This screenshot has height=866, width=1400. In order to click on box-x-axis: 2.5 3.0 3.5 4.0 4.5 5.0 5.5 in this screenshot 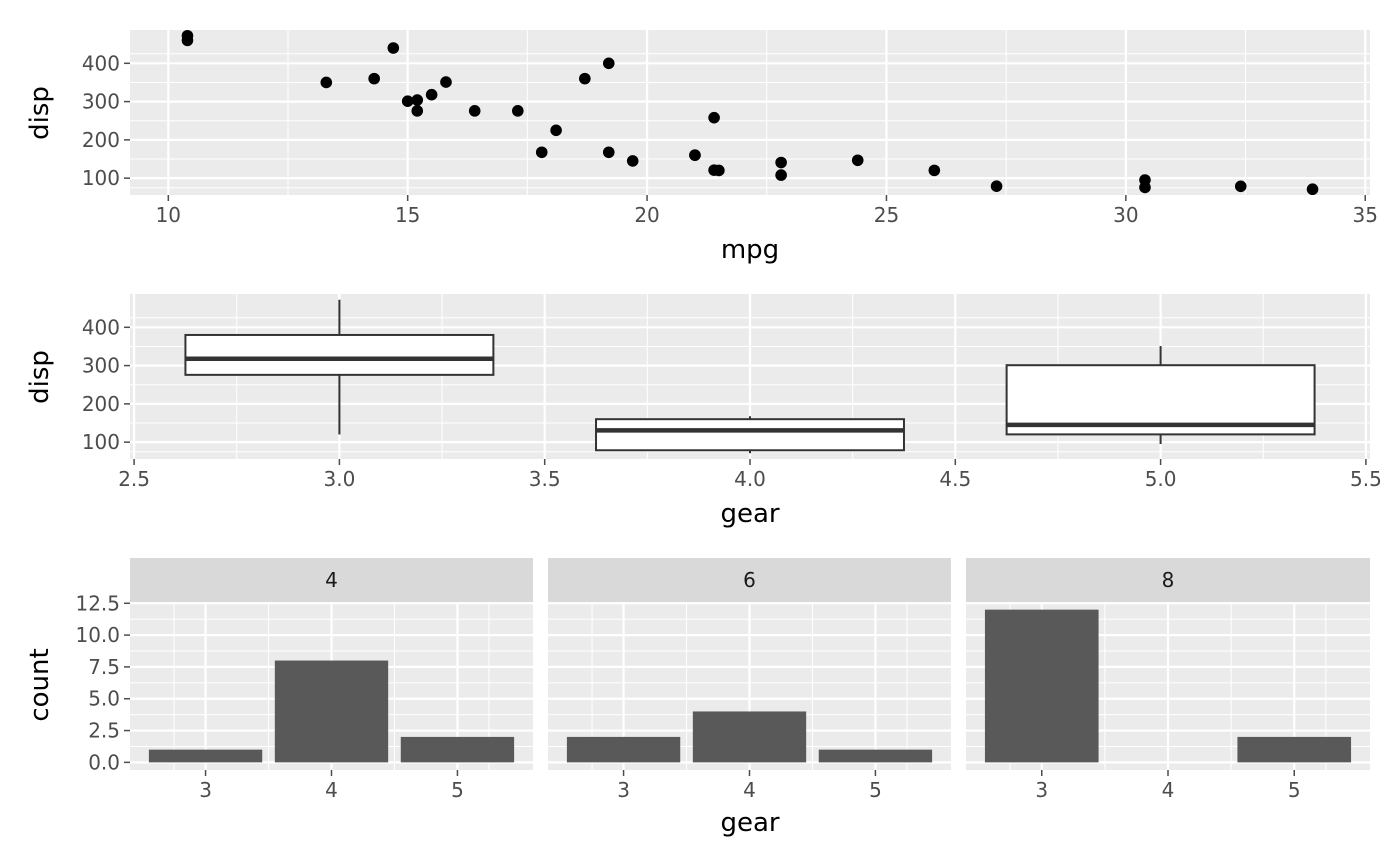, I will do `click(750, 475)`.